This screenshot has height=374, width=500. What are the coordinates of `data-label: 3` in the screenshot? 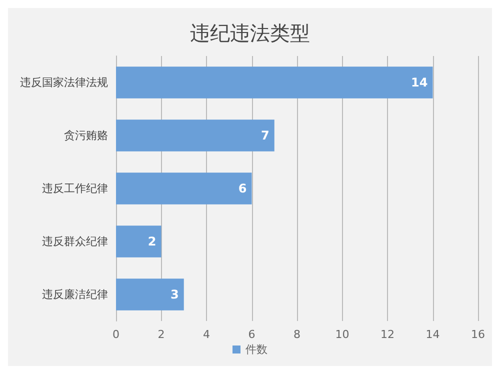 It's located at (174, 295).